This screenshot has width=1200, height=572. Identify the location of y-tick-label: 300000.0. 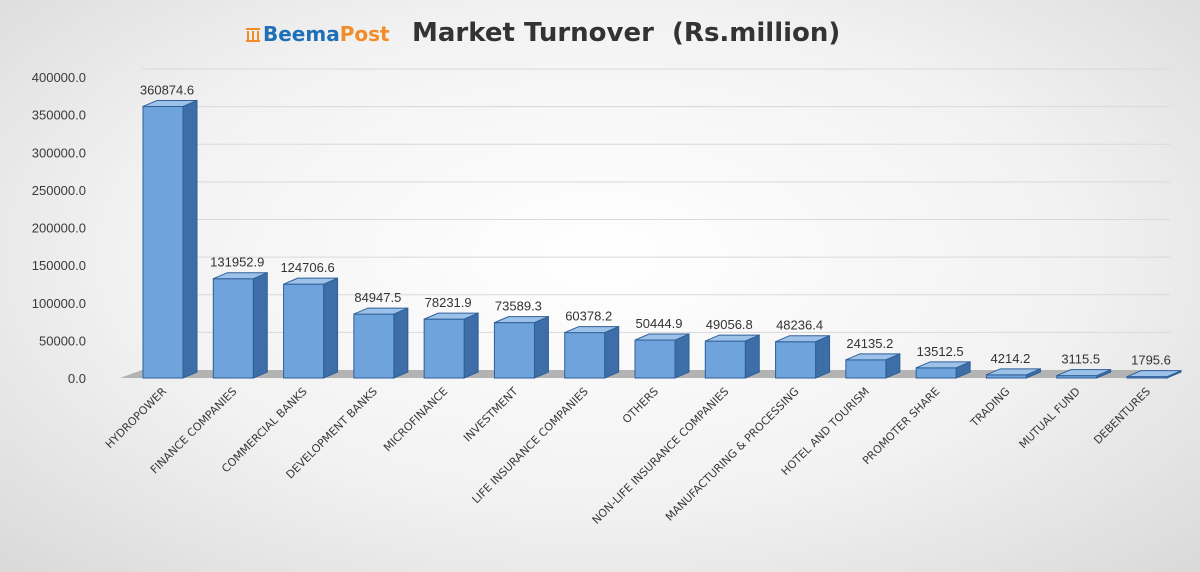
(59, 152).